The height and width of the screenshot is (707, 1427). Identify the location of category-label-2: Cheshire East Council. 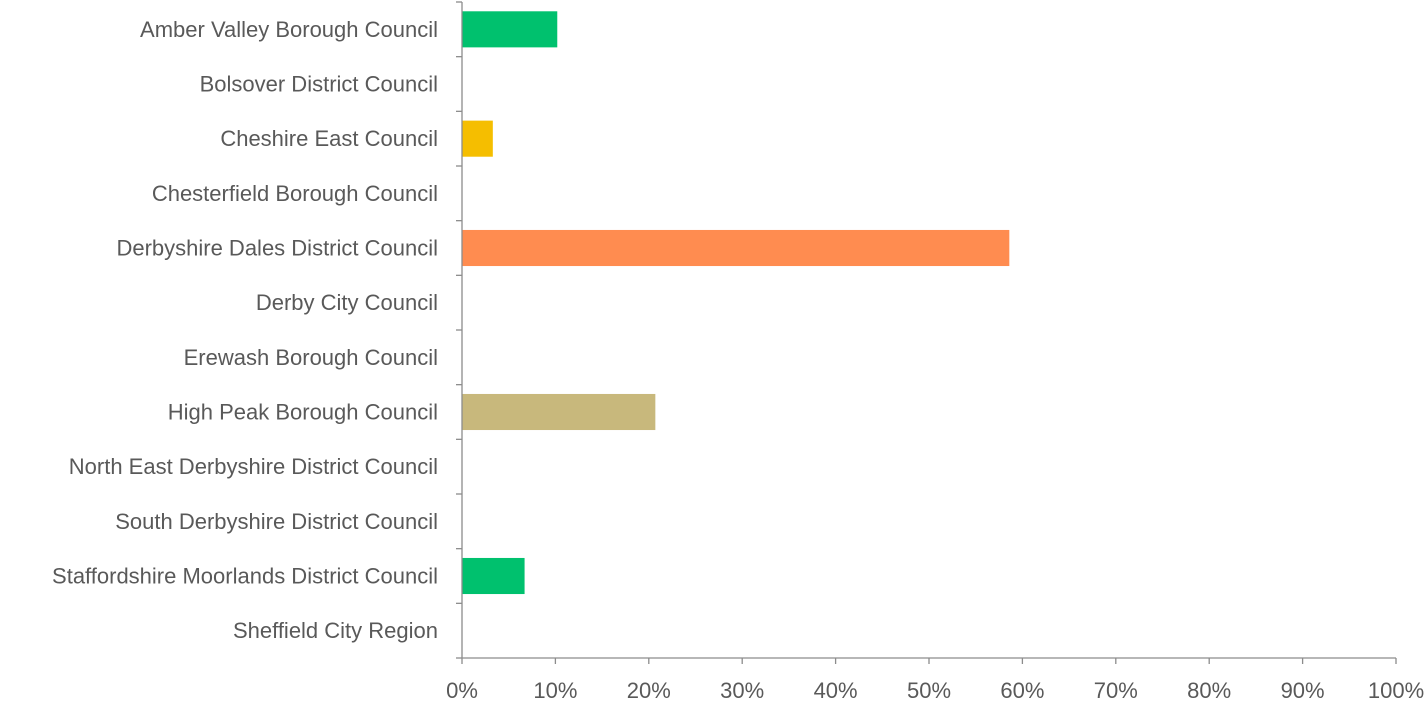
(329, 138).